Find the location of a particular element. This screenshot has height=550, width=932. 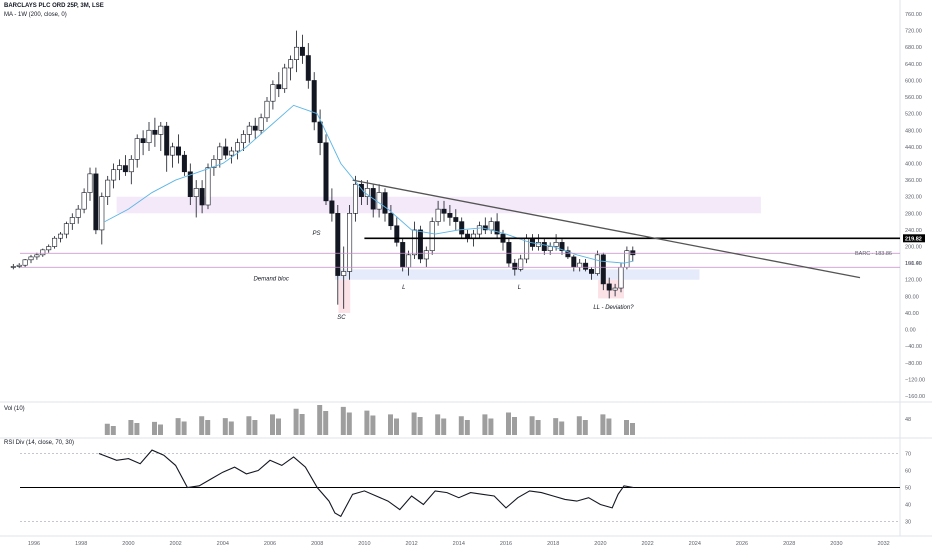

rsi-pane: 70 60 50 40 30 is located at coordinates (465, 487).